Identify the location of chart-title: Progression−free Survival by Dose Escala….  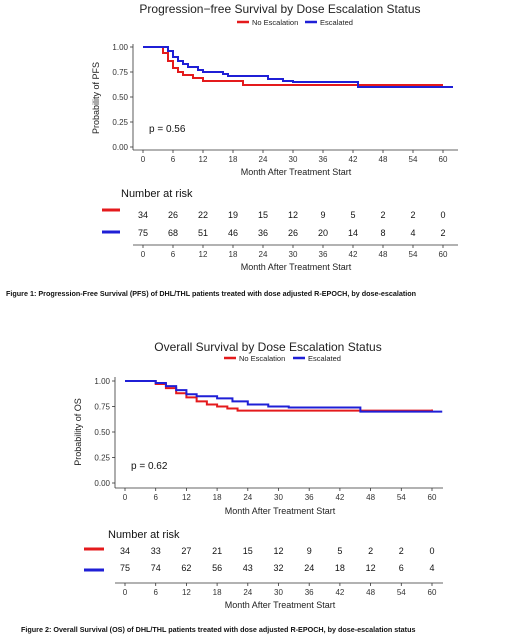
(279, 9).